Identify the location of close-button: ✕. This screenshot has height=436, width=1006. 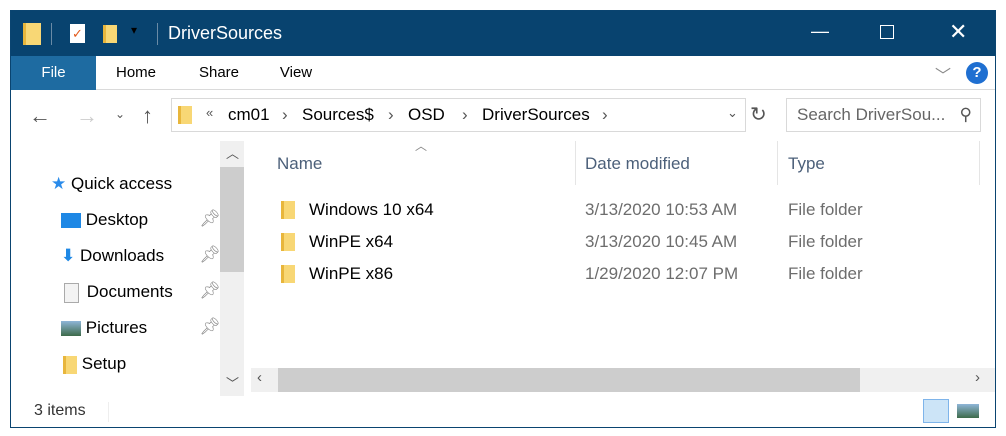
(958, 31).